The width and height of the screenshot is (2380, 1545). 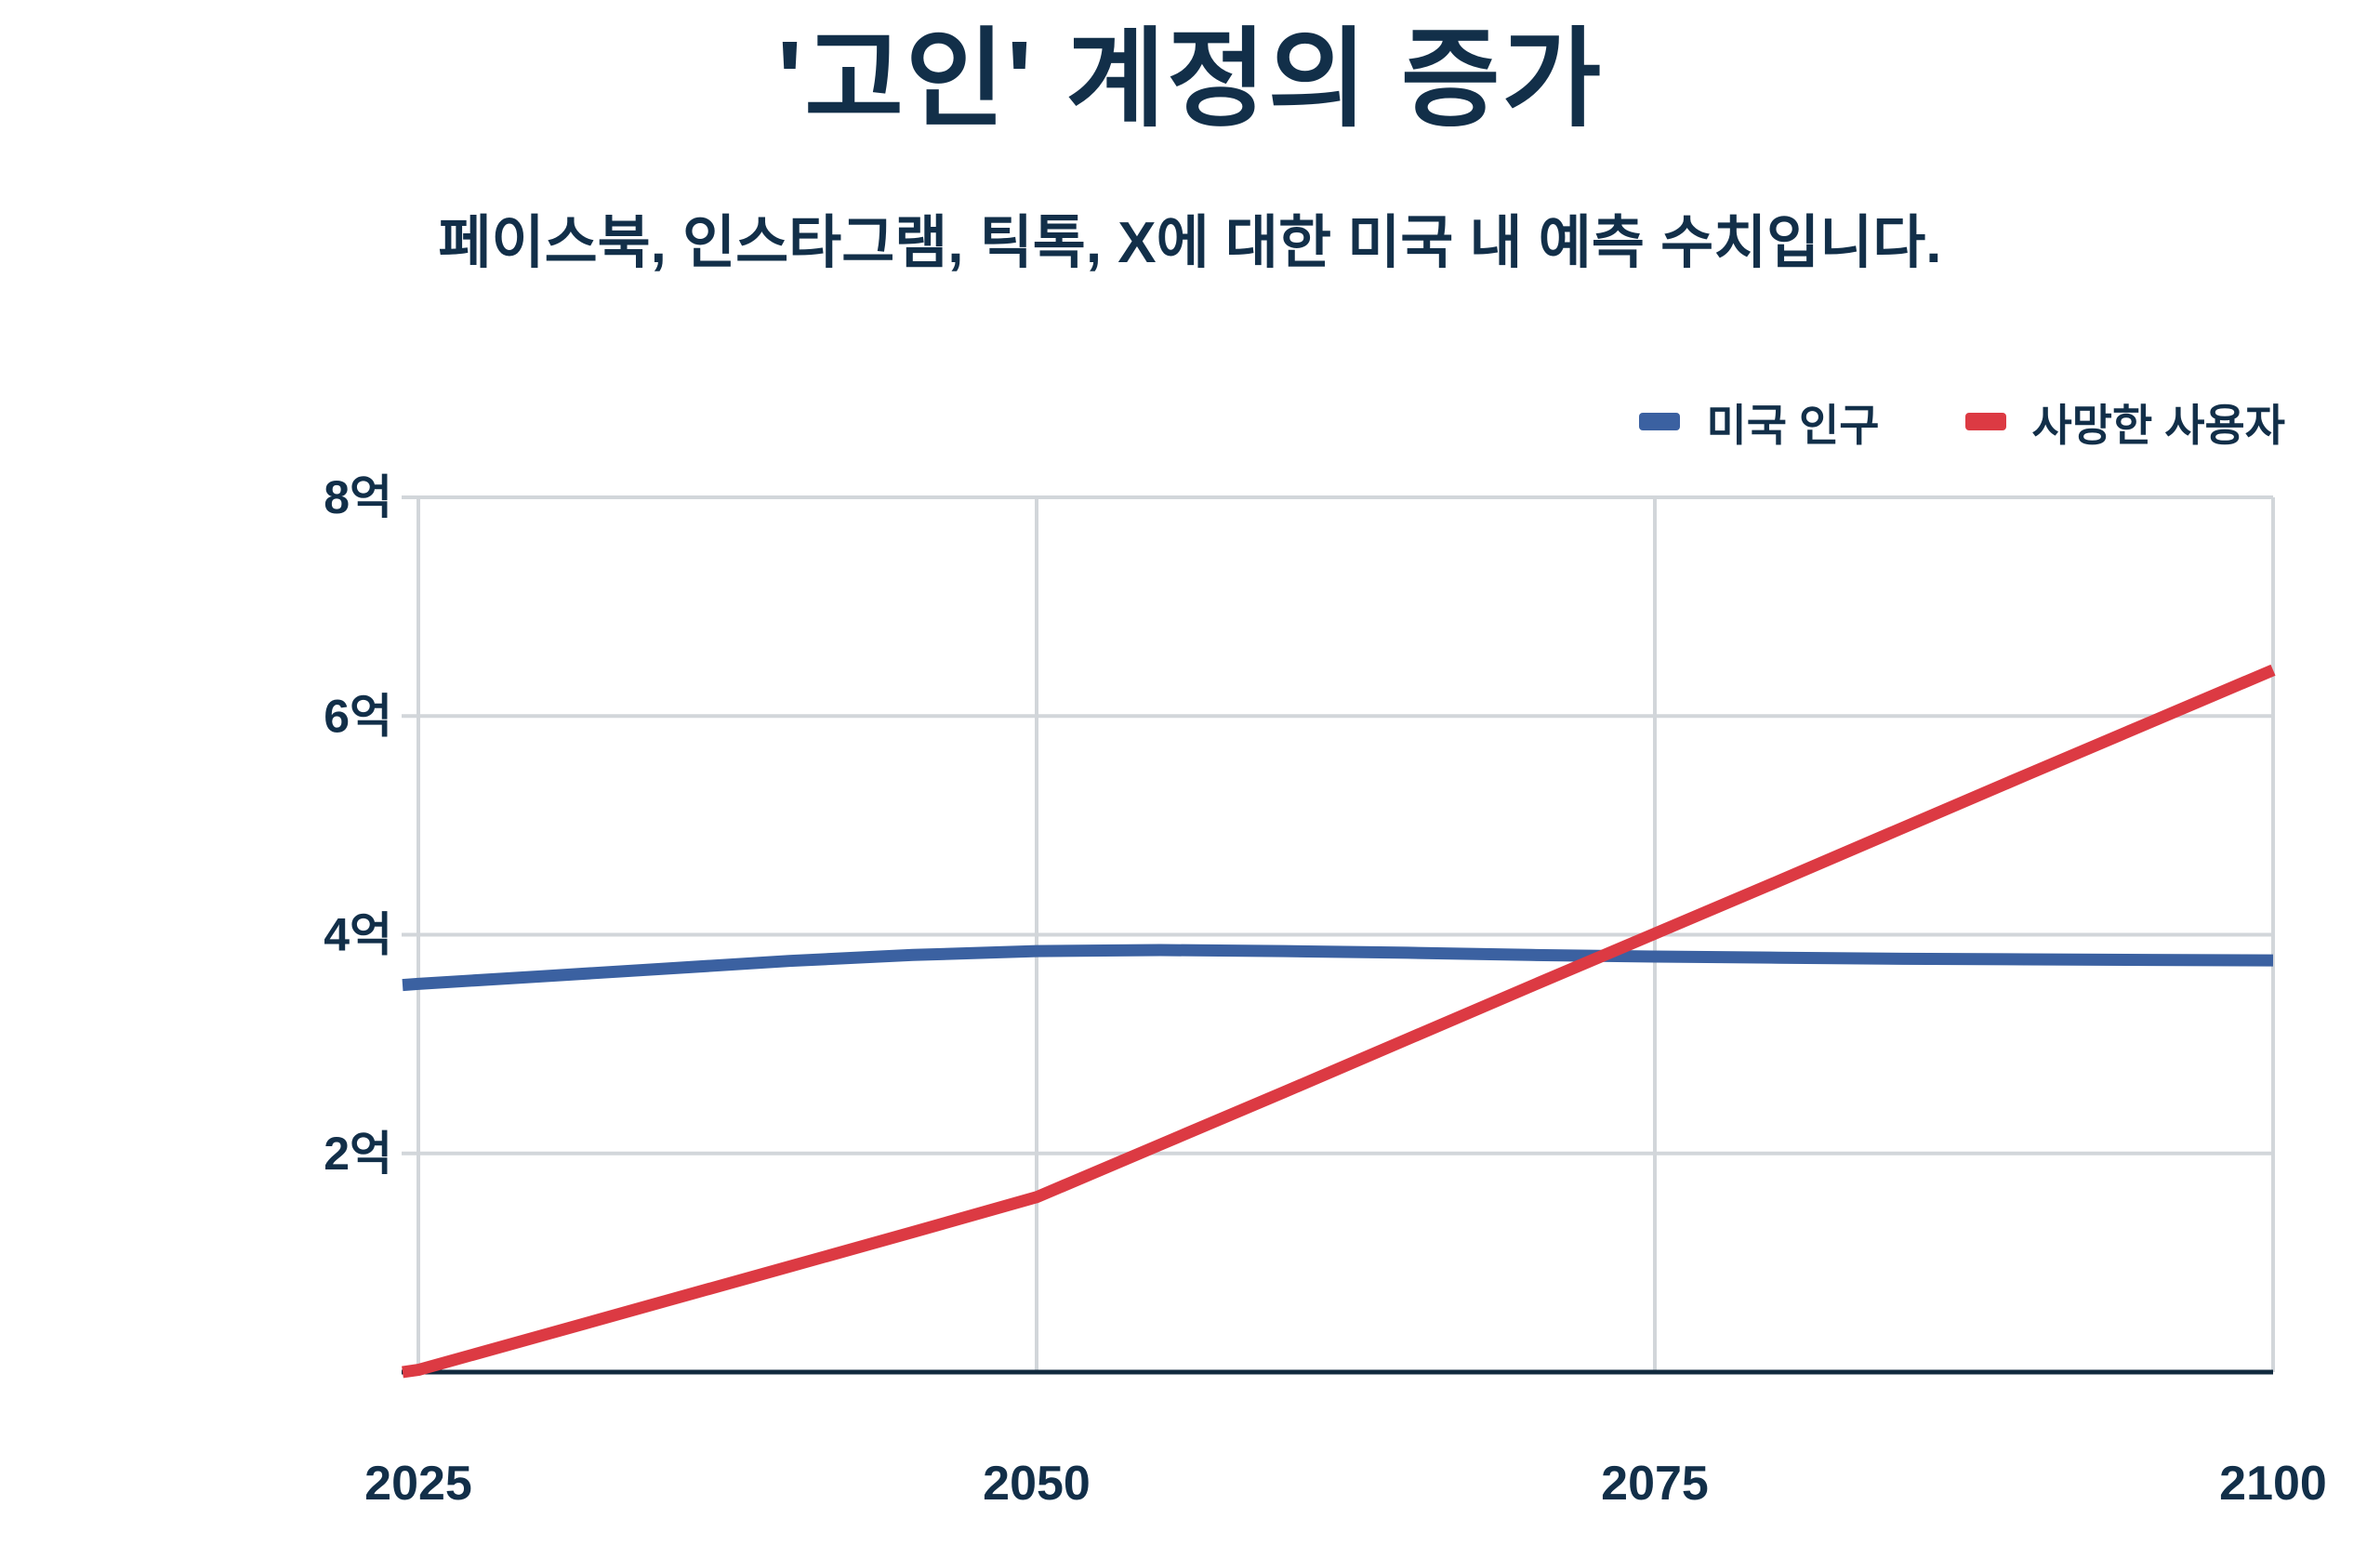 What do you see at coordinates (1338, 968) in the screenshot?
I see `series-line-us-population` at bounding box center [1338, 968].